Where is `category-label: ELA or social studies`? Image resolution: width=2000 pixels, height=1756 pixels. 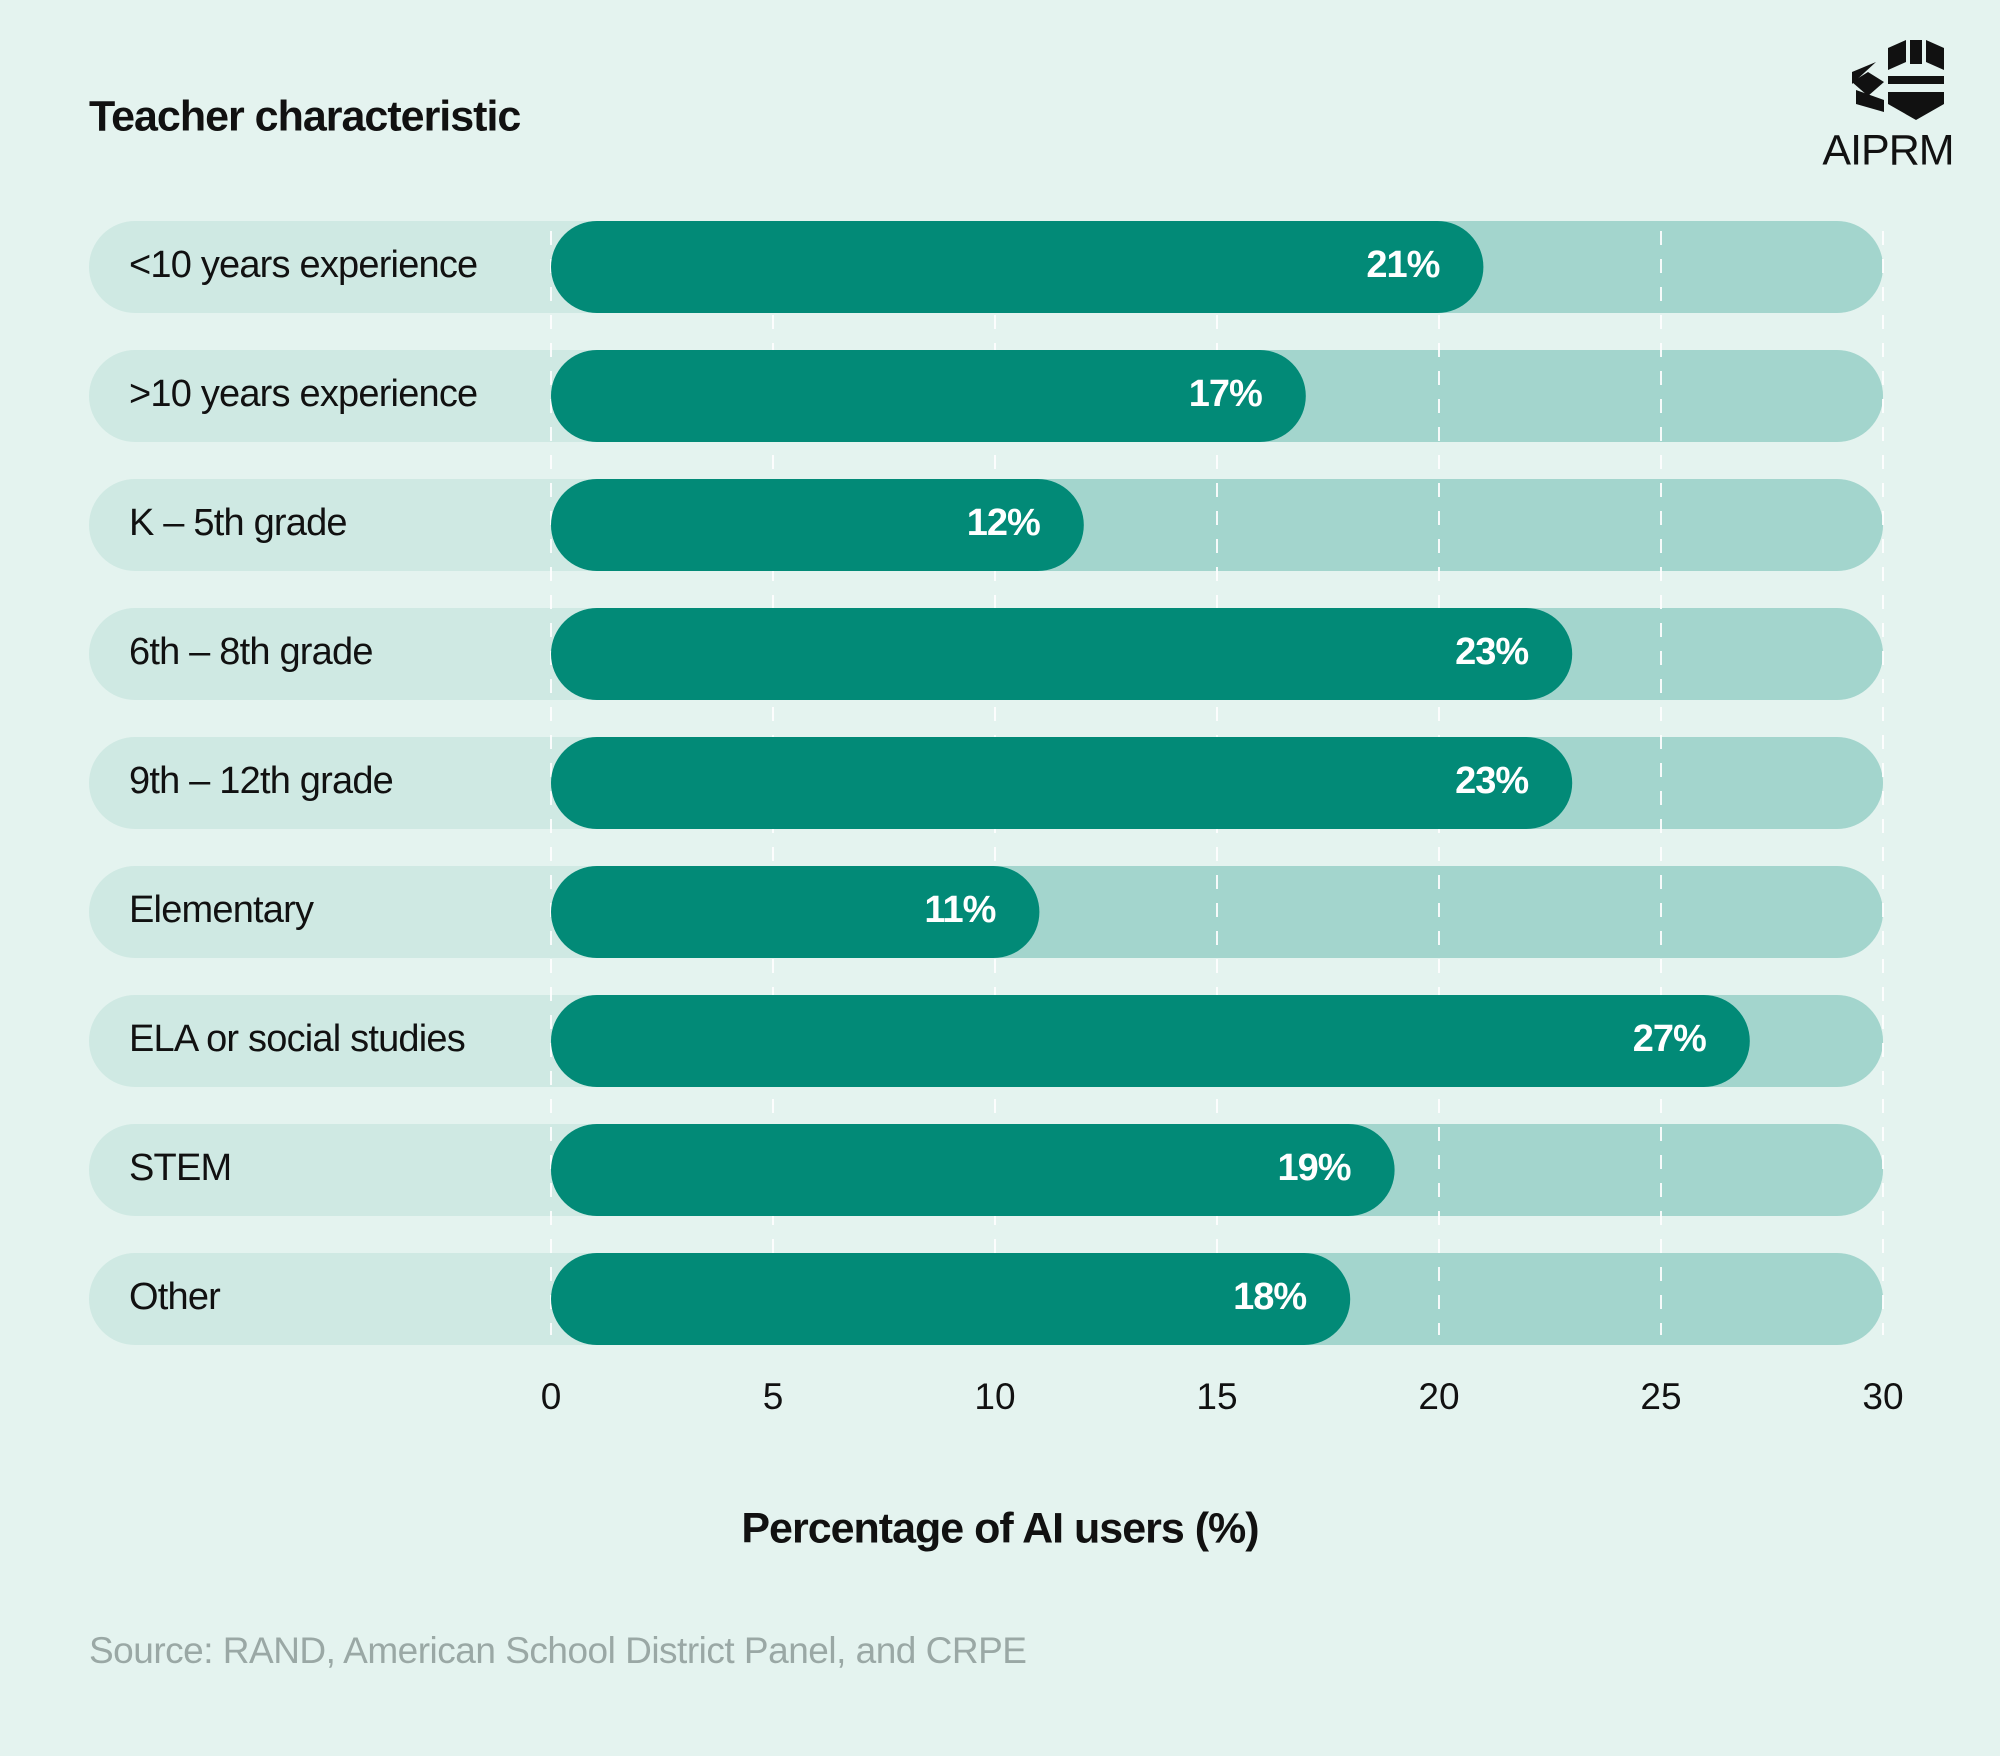
category-label: ELA or social studies is located at coordinates (297, 1039).